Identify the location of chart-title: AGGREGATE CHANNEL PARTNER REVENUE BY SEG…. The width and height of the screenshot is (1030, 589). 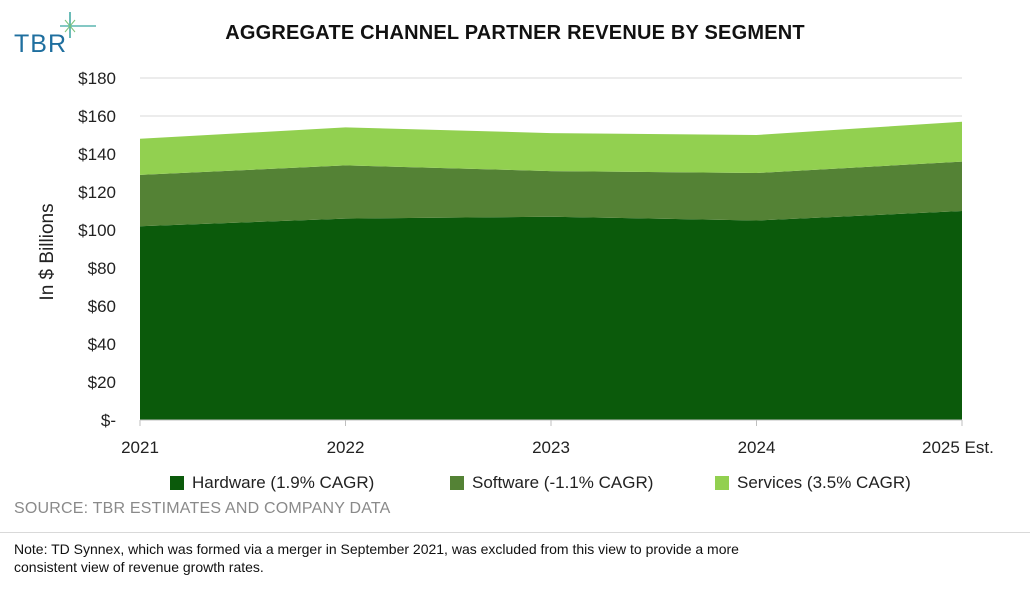
(515, 33).